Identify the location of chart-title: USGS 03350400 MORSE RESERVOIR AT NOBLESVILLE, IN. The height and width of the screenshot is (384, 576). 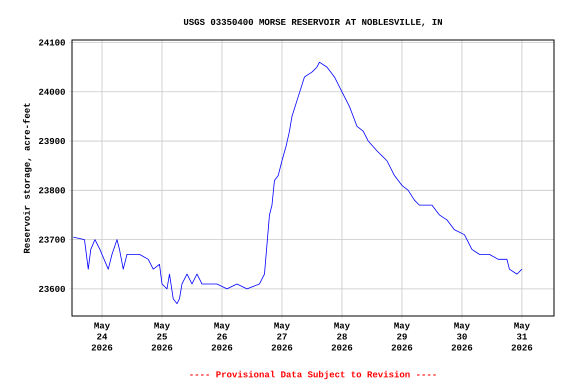
(313, 22).